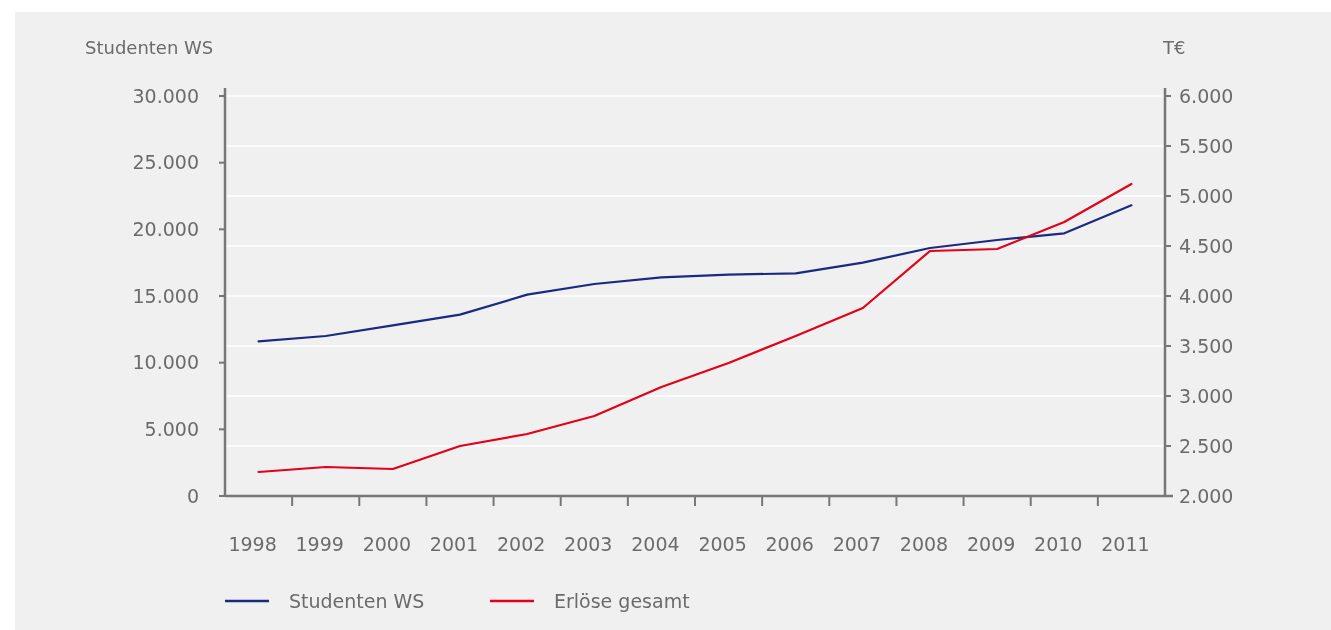  I want to click on y2-axis-title: T€, so click(1174, 47).